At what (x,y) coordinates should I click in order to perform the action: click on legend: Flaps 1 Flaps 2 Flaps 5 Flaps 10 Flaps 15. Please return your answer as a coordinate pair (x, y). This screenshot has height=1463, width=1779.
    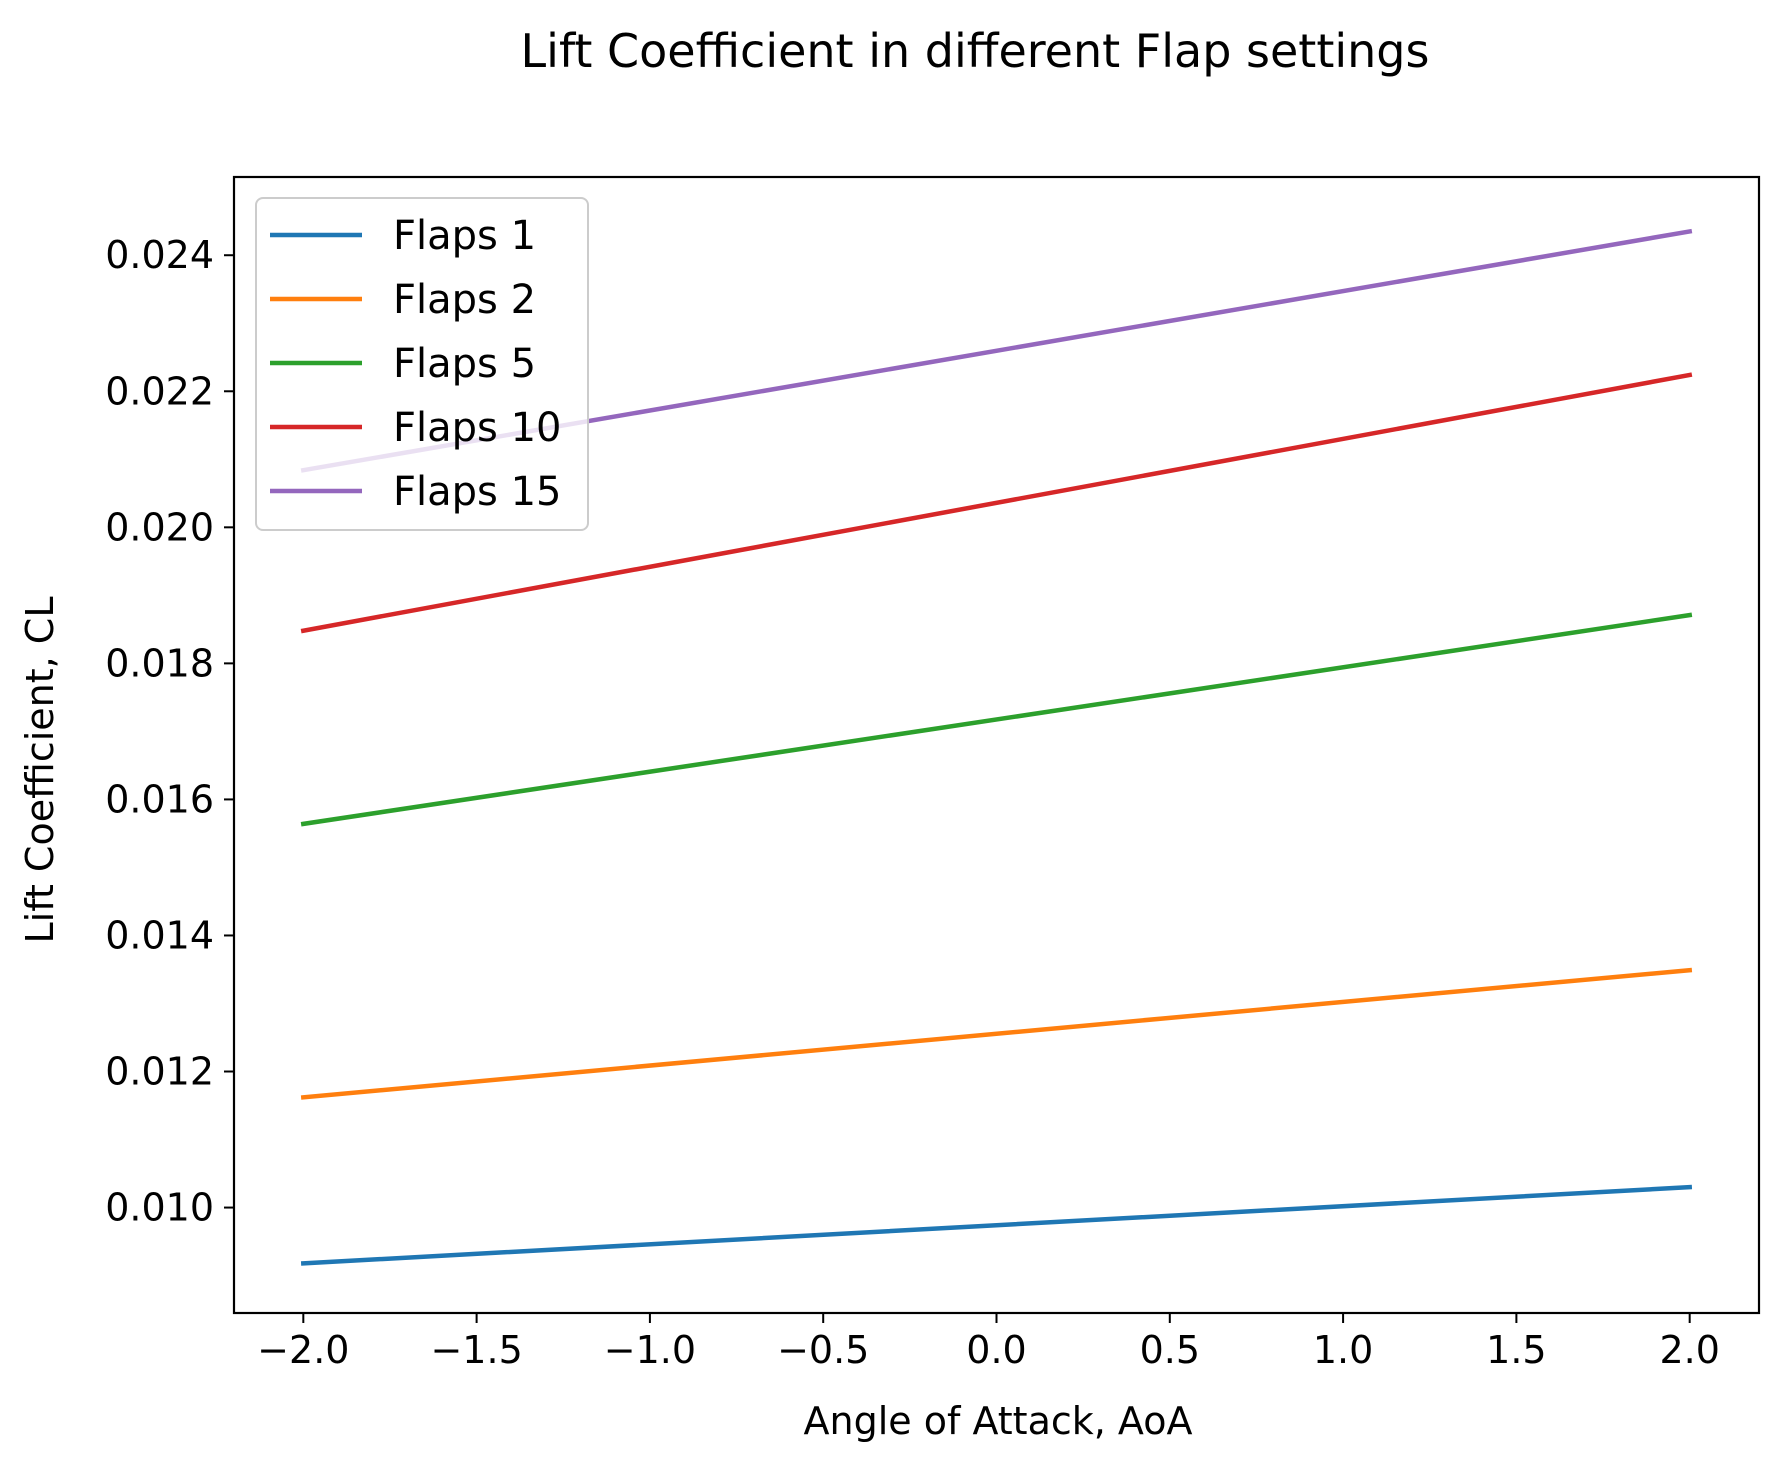
    Looking at the image, I should click on (422, 364).